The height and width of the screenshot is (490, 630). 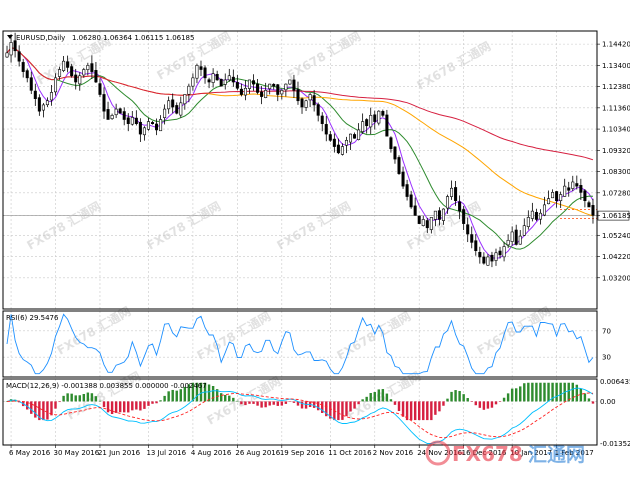 I want to click on triangle-down-icon, so click(x=10, y=37).